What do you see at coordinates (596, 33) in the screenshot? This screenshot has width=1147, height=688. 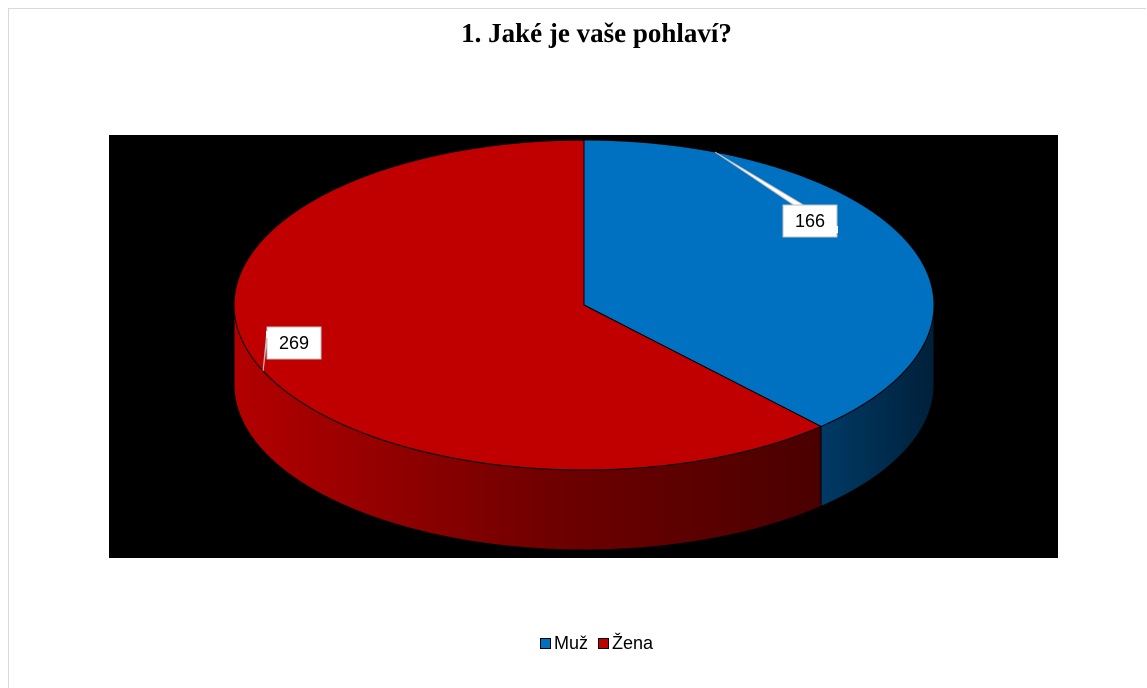 I see `chart-title: 1. Jaké je vaše pohlaví?` at bounding box center [596, 33].